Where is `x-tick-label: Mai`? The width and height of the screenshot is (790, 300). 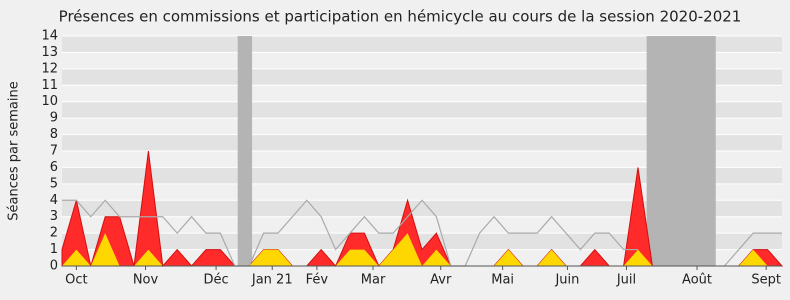
x-tick-label: Mai is located at coordinates (502, 280).